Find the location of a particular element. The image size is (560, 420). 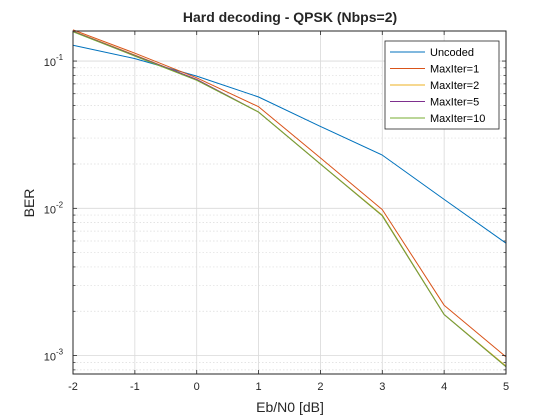

y-tick-label: 10 -1 is located at coordinates (54, 61).